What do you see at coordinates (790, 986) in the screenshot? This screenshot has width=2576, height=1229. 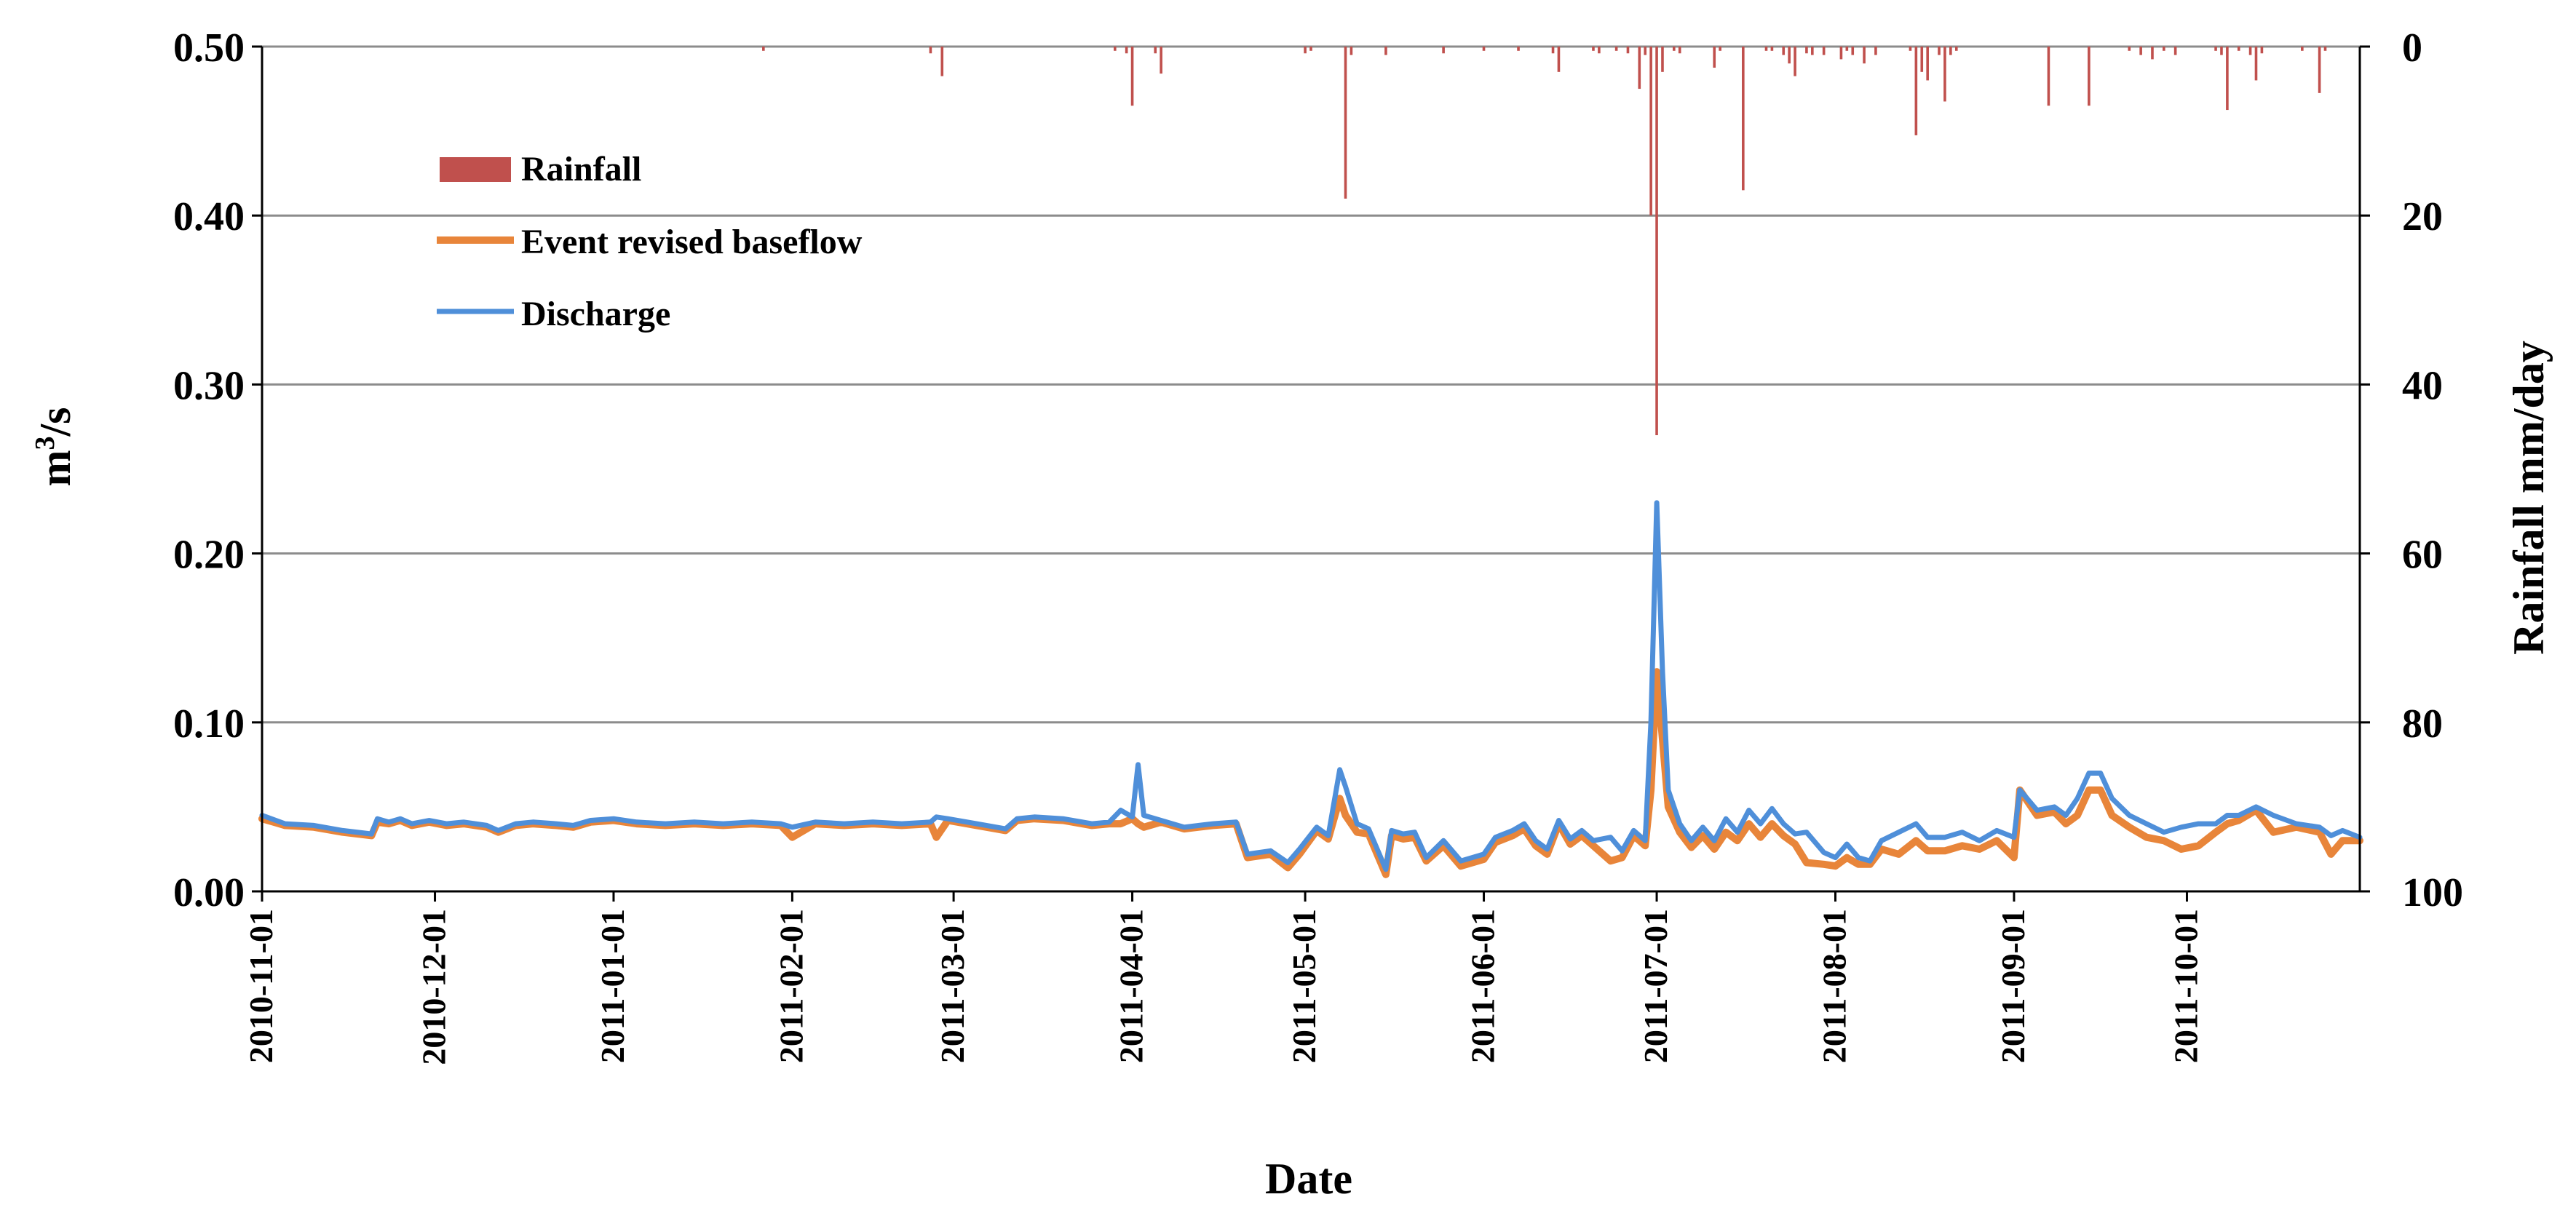 I see `x-tick-label: 2011-02-01` at bounding box center [790, 986].